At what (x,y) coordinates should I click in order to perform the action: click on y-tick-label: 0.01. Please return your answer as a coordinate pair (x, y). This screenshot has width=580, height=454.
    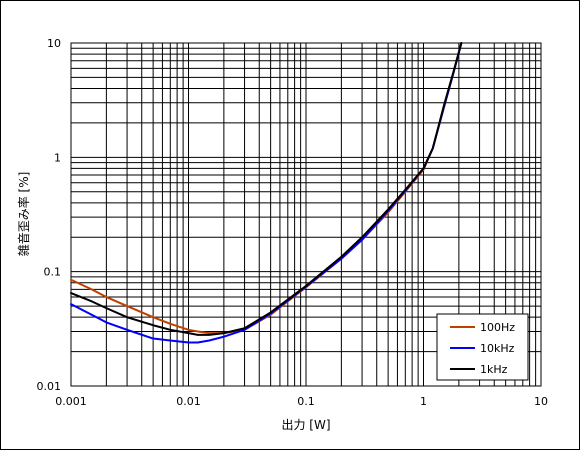
    Looking at the image, I should click on (49, 386).